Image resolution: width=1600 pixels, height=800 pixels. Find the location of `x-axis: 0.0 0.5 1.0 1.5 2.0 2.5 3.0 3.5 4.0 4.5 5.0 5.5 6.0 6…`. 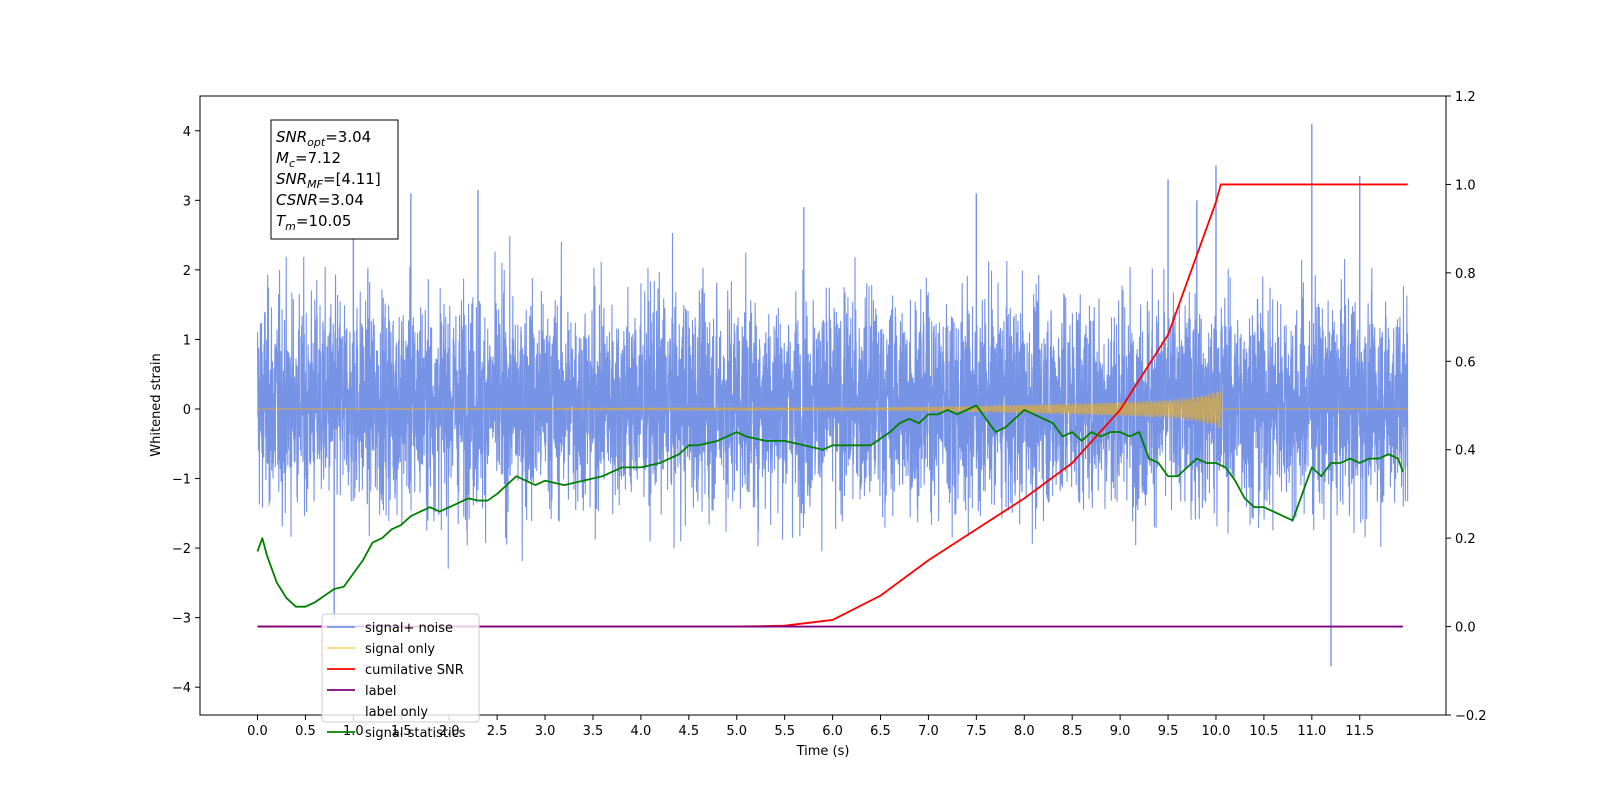

x-axis: 0.0 0.5 1.0 1.5 2.0 2.5 3.0 3.5 4.0 4.5 5.0 5.5 6.0 6… is located at coordinates (810, 727).